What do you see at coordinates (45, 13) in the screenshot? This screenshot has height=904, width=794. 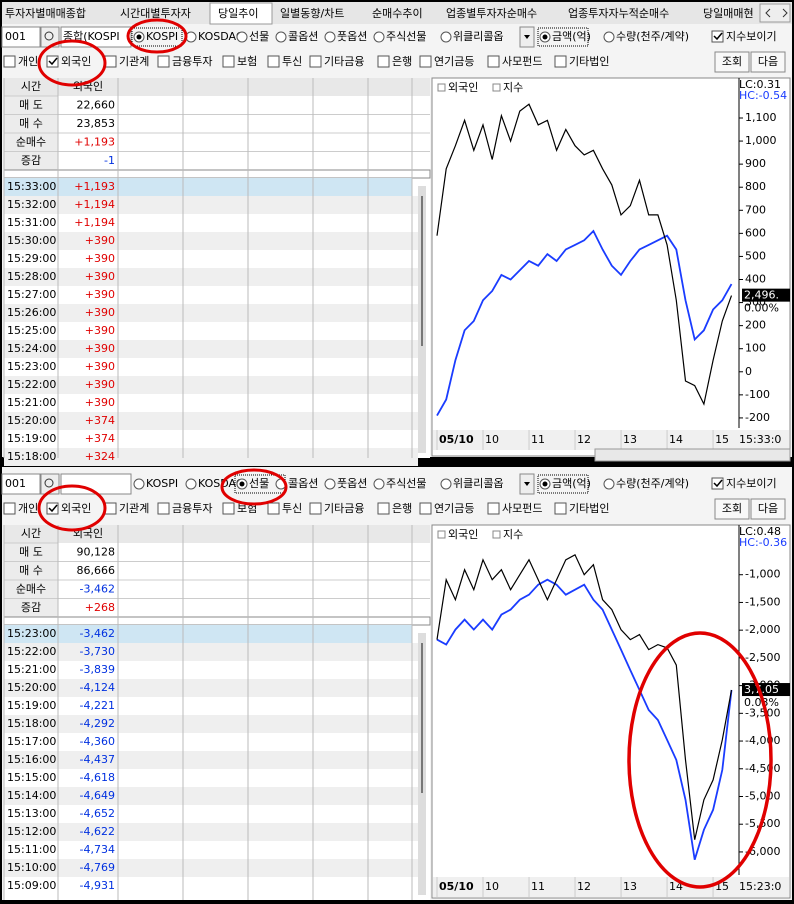 I see `tab: 투자자별매매종합` at bounding box center [45, 13].